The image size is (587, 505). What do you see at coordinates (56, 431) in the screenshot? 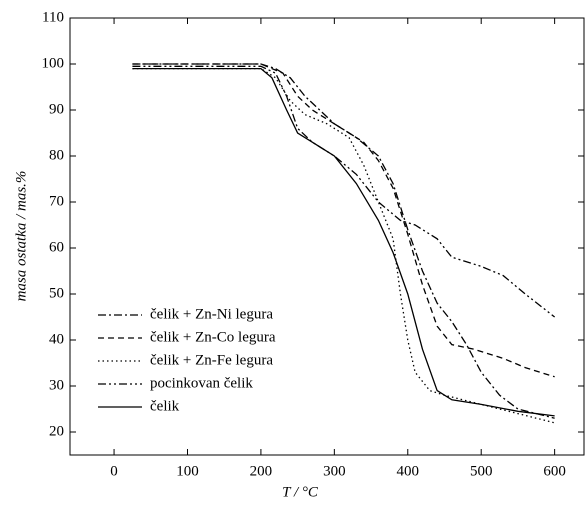
I see `y-tick-label: 20` at bounding box center [56, 431].